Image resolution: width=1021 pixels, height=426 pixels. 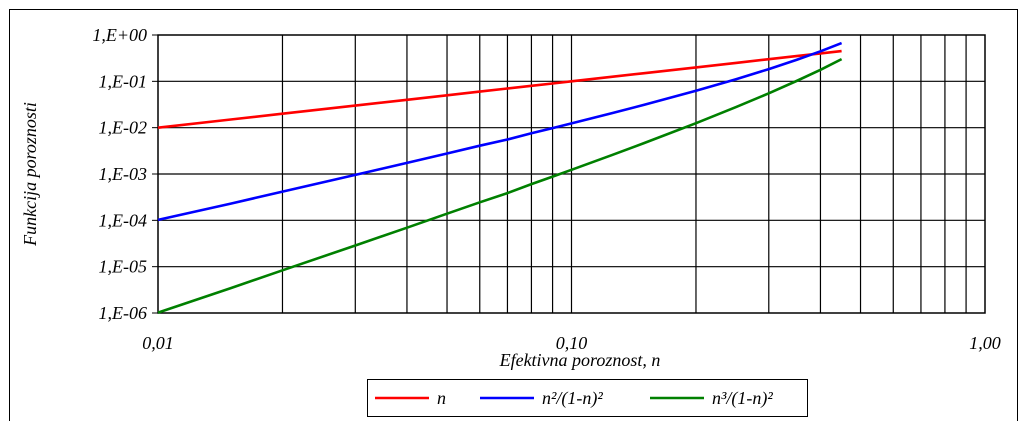 I want to click on y-tick-label: 1,E-05, so click(x=123, y=267).